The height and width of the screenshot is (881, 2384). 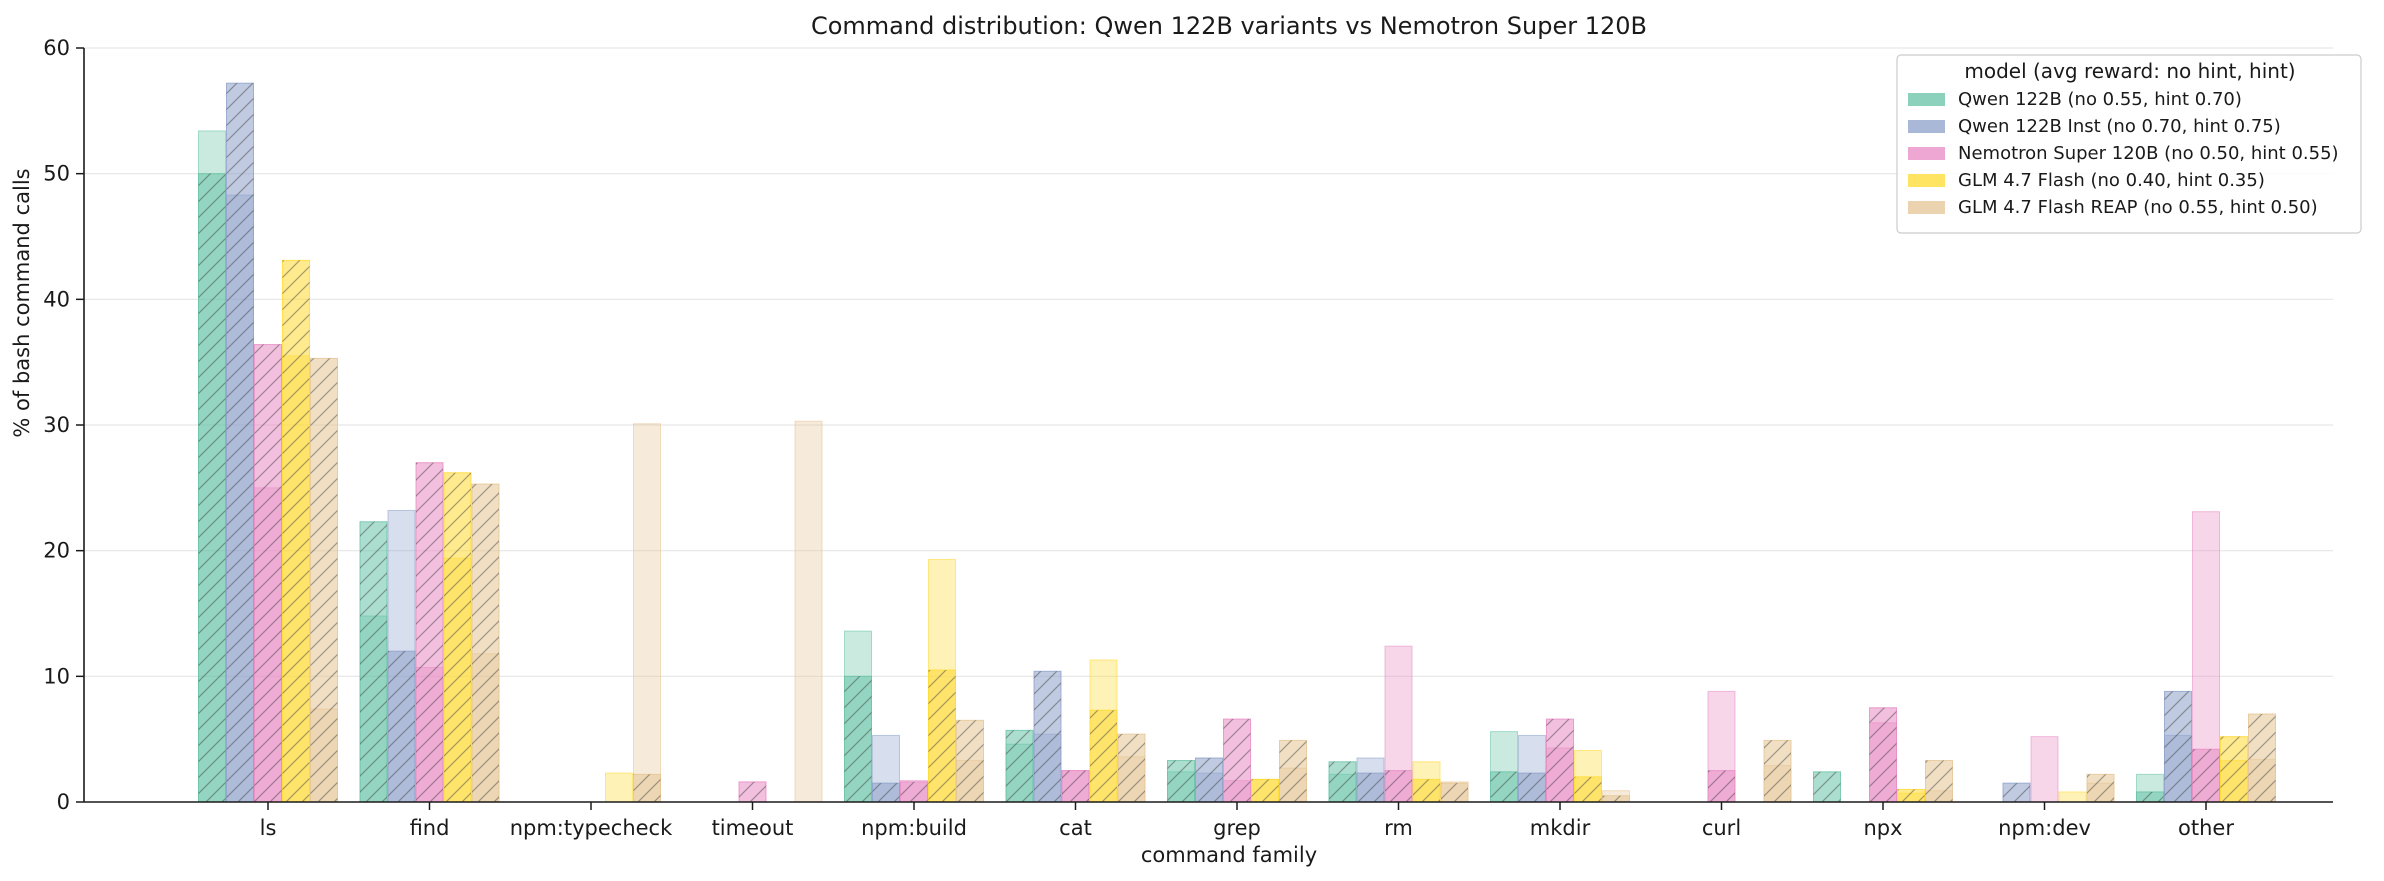 What do you see at coordinates (56, 676) in the screenshot?
I see `y-tick-label: 10` at bounding box center [56, 676].